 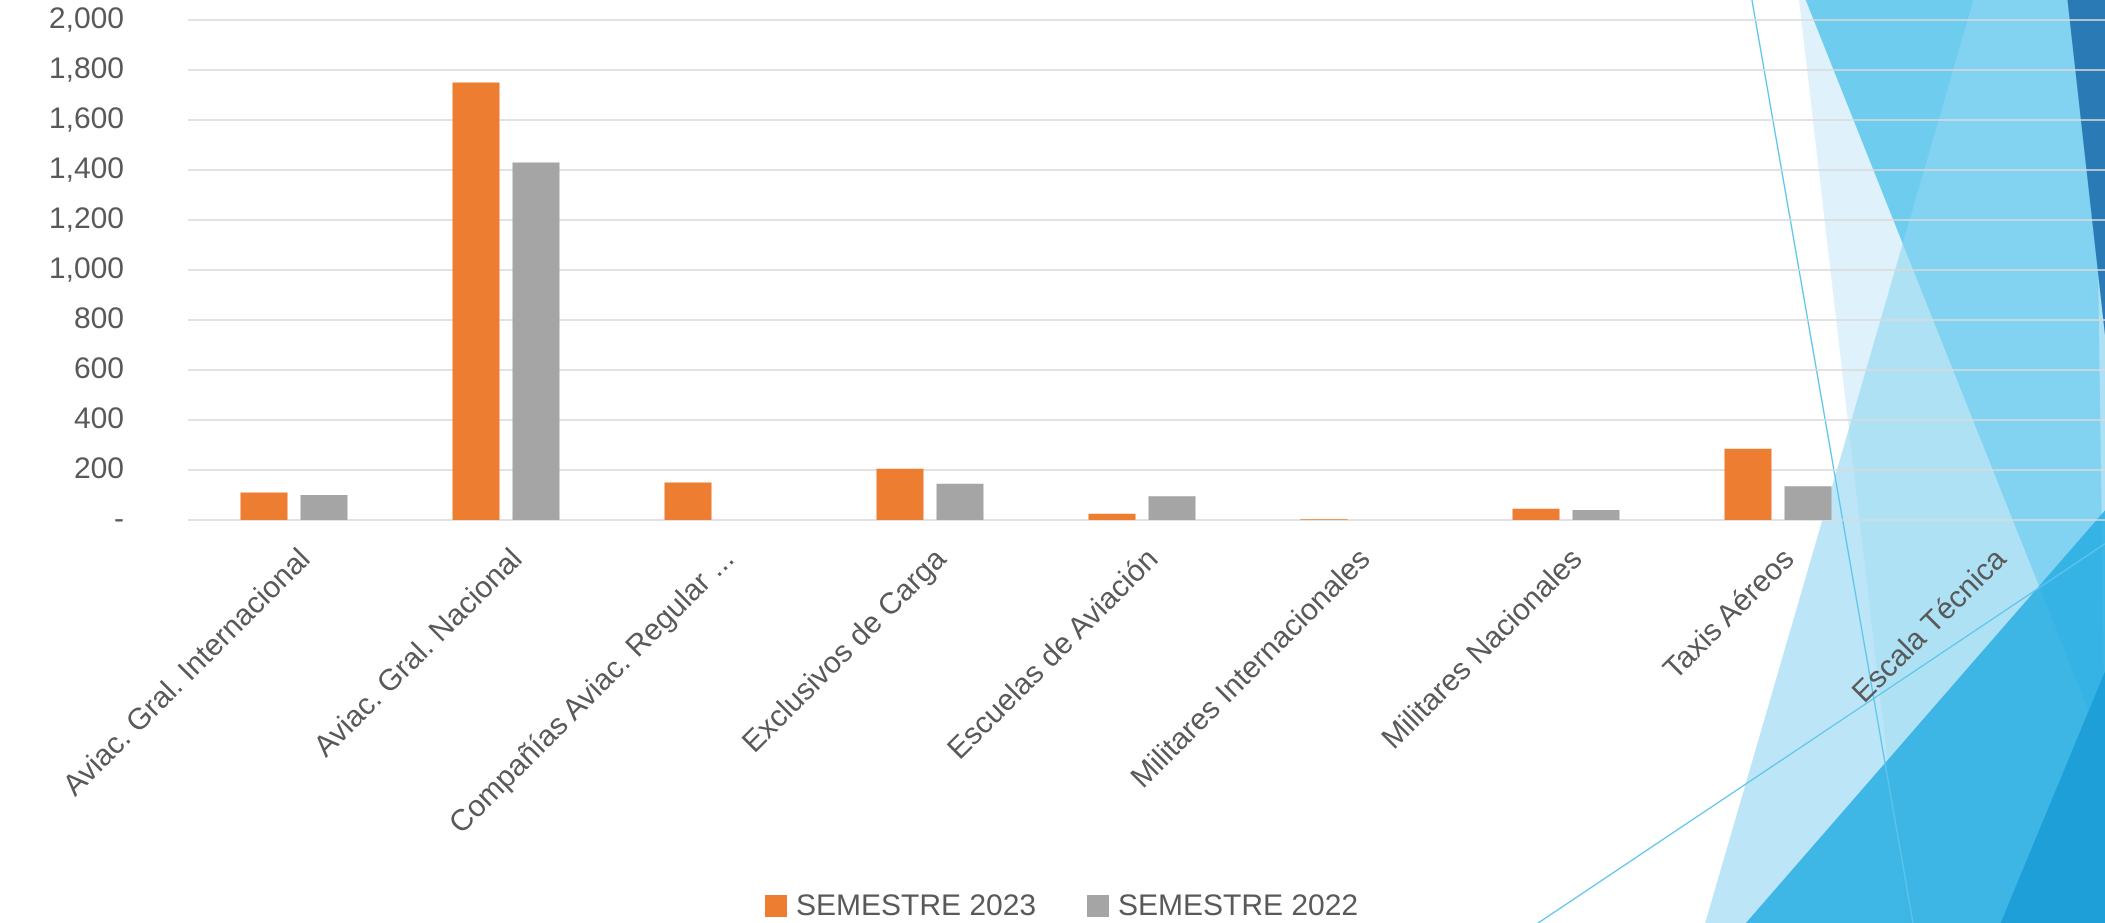 I want to click on x-tick-label: Exclusivos de Carga, so click(x=844, y=650).